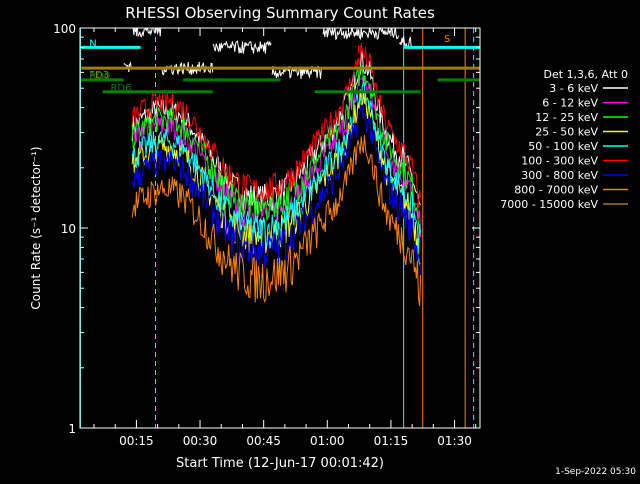 The height and width of the screenshot is (484, 640). What do you see at coordinates (280, 13) in the screenshot?
I see `chart-title: RHESSI Observing Summary Count Rates` at bounding box center [280, 13].